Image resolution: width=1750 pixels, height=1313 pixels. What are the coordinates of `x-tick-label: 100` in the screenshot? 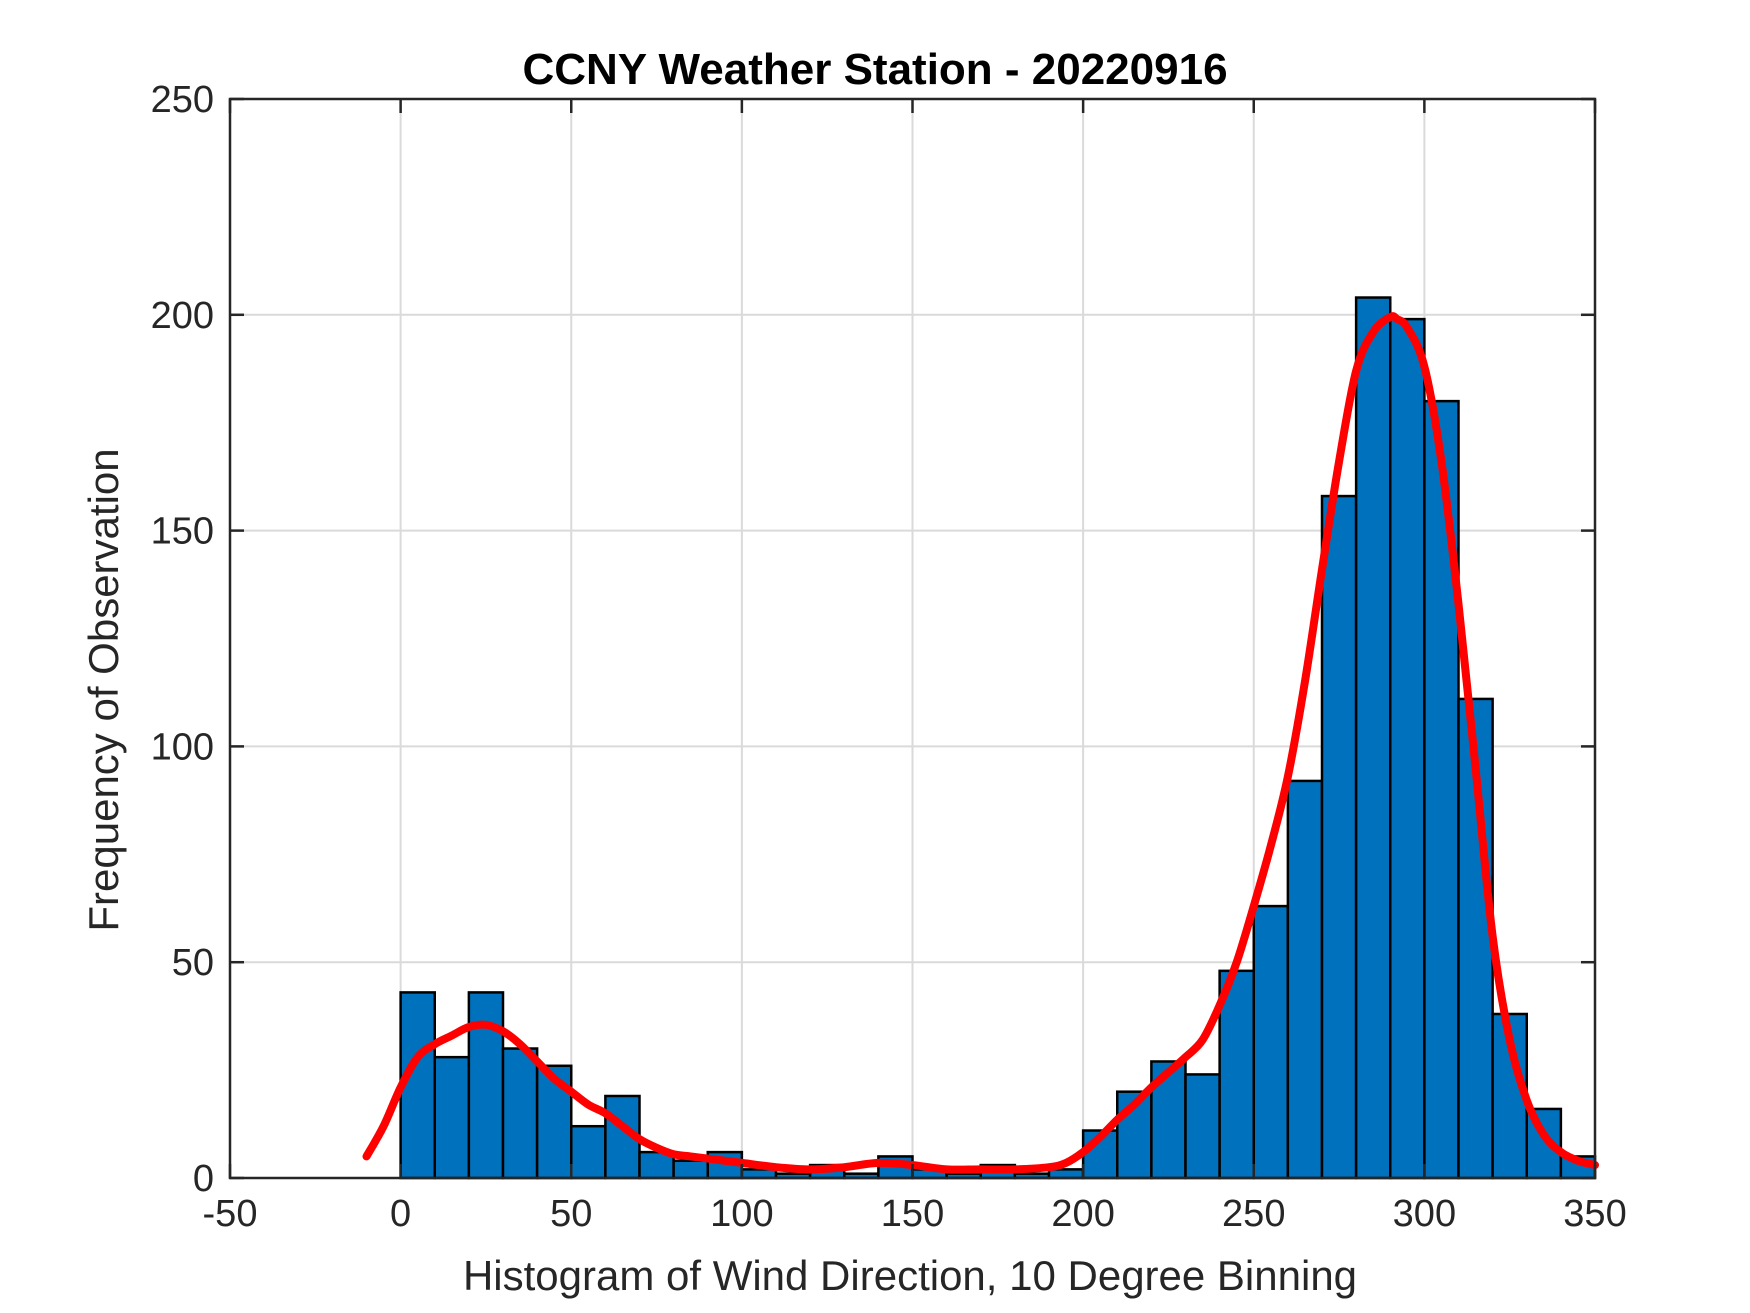 It's located at (741, 1214).